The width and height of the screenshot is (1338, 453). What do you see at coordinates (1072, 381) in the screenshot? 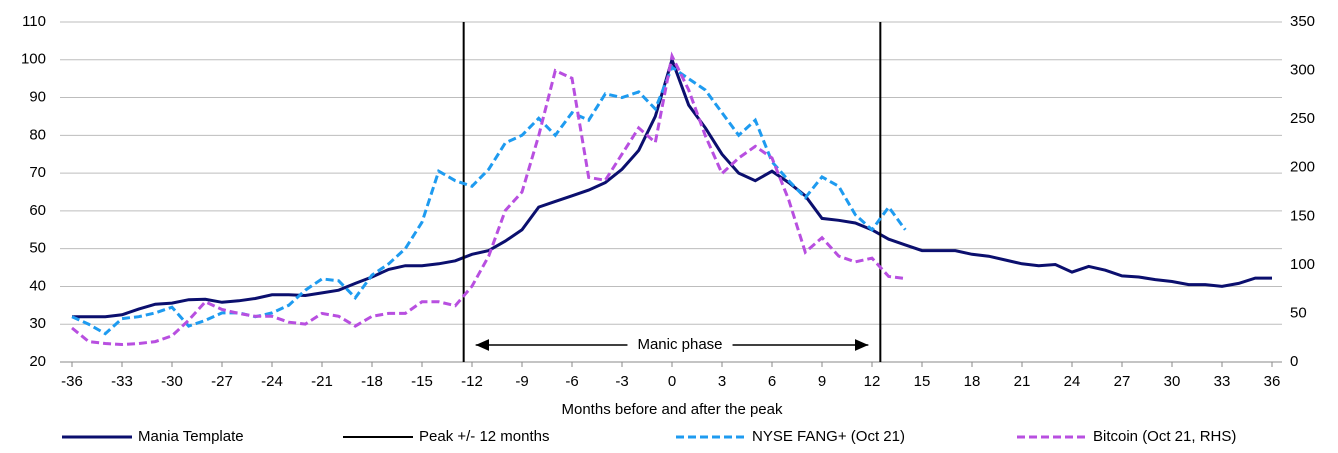
I see `x-tick-label: 24` at bounding box center [1072, 381].